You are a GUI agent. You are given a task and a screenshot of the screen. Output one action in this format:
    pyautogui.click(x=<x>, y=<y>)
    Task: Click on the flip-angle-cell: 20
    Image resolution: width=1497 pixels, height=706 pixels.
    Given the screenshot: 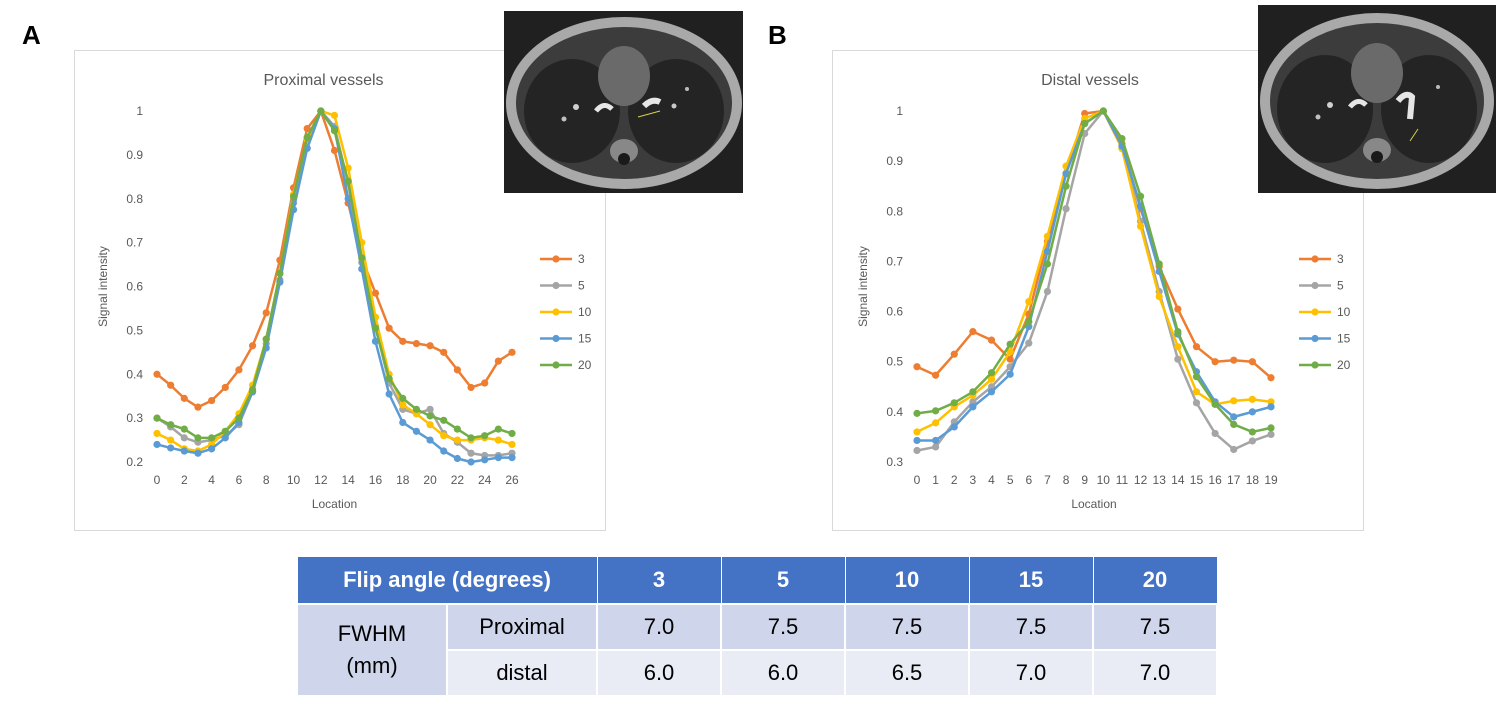 What is the action you would take?
    pyautogui.click(x=1155, y=580)
    